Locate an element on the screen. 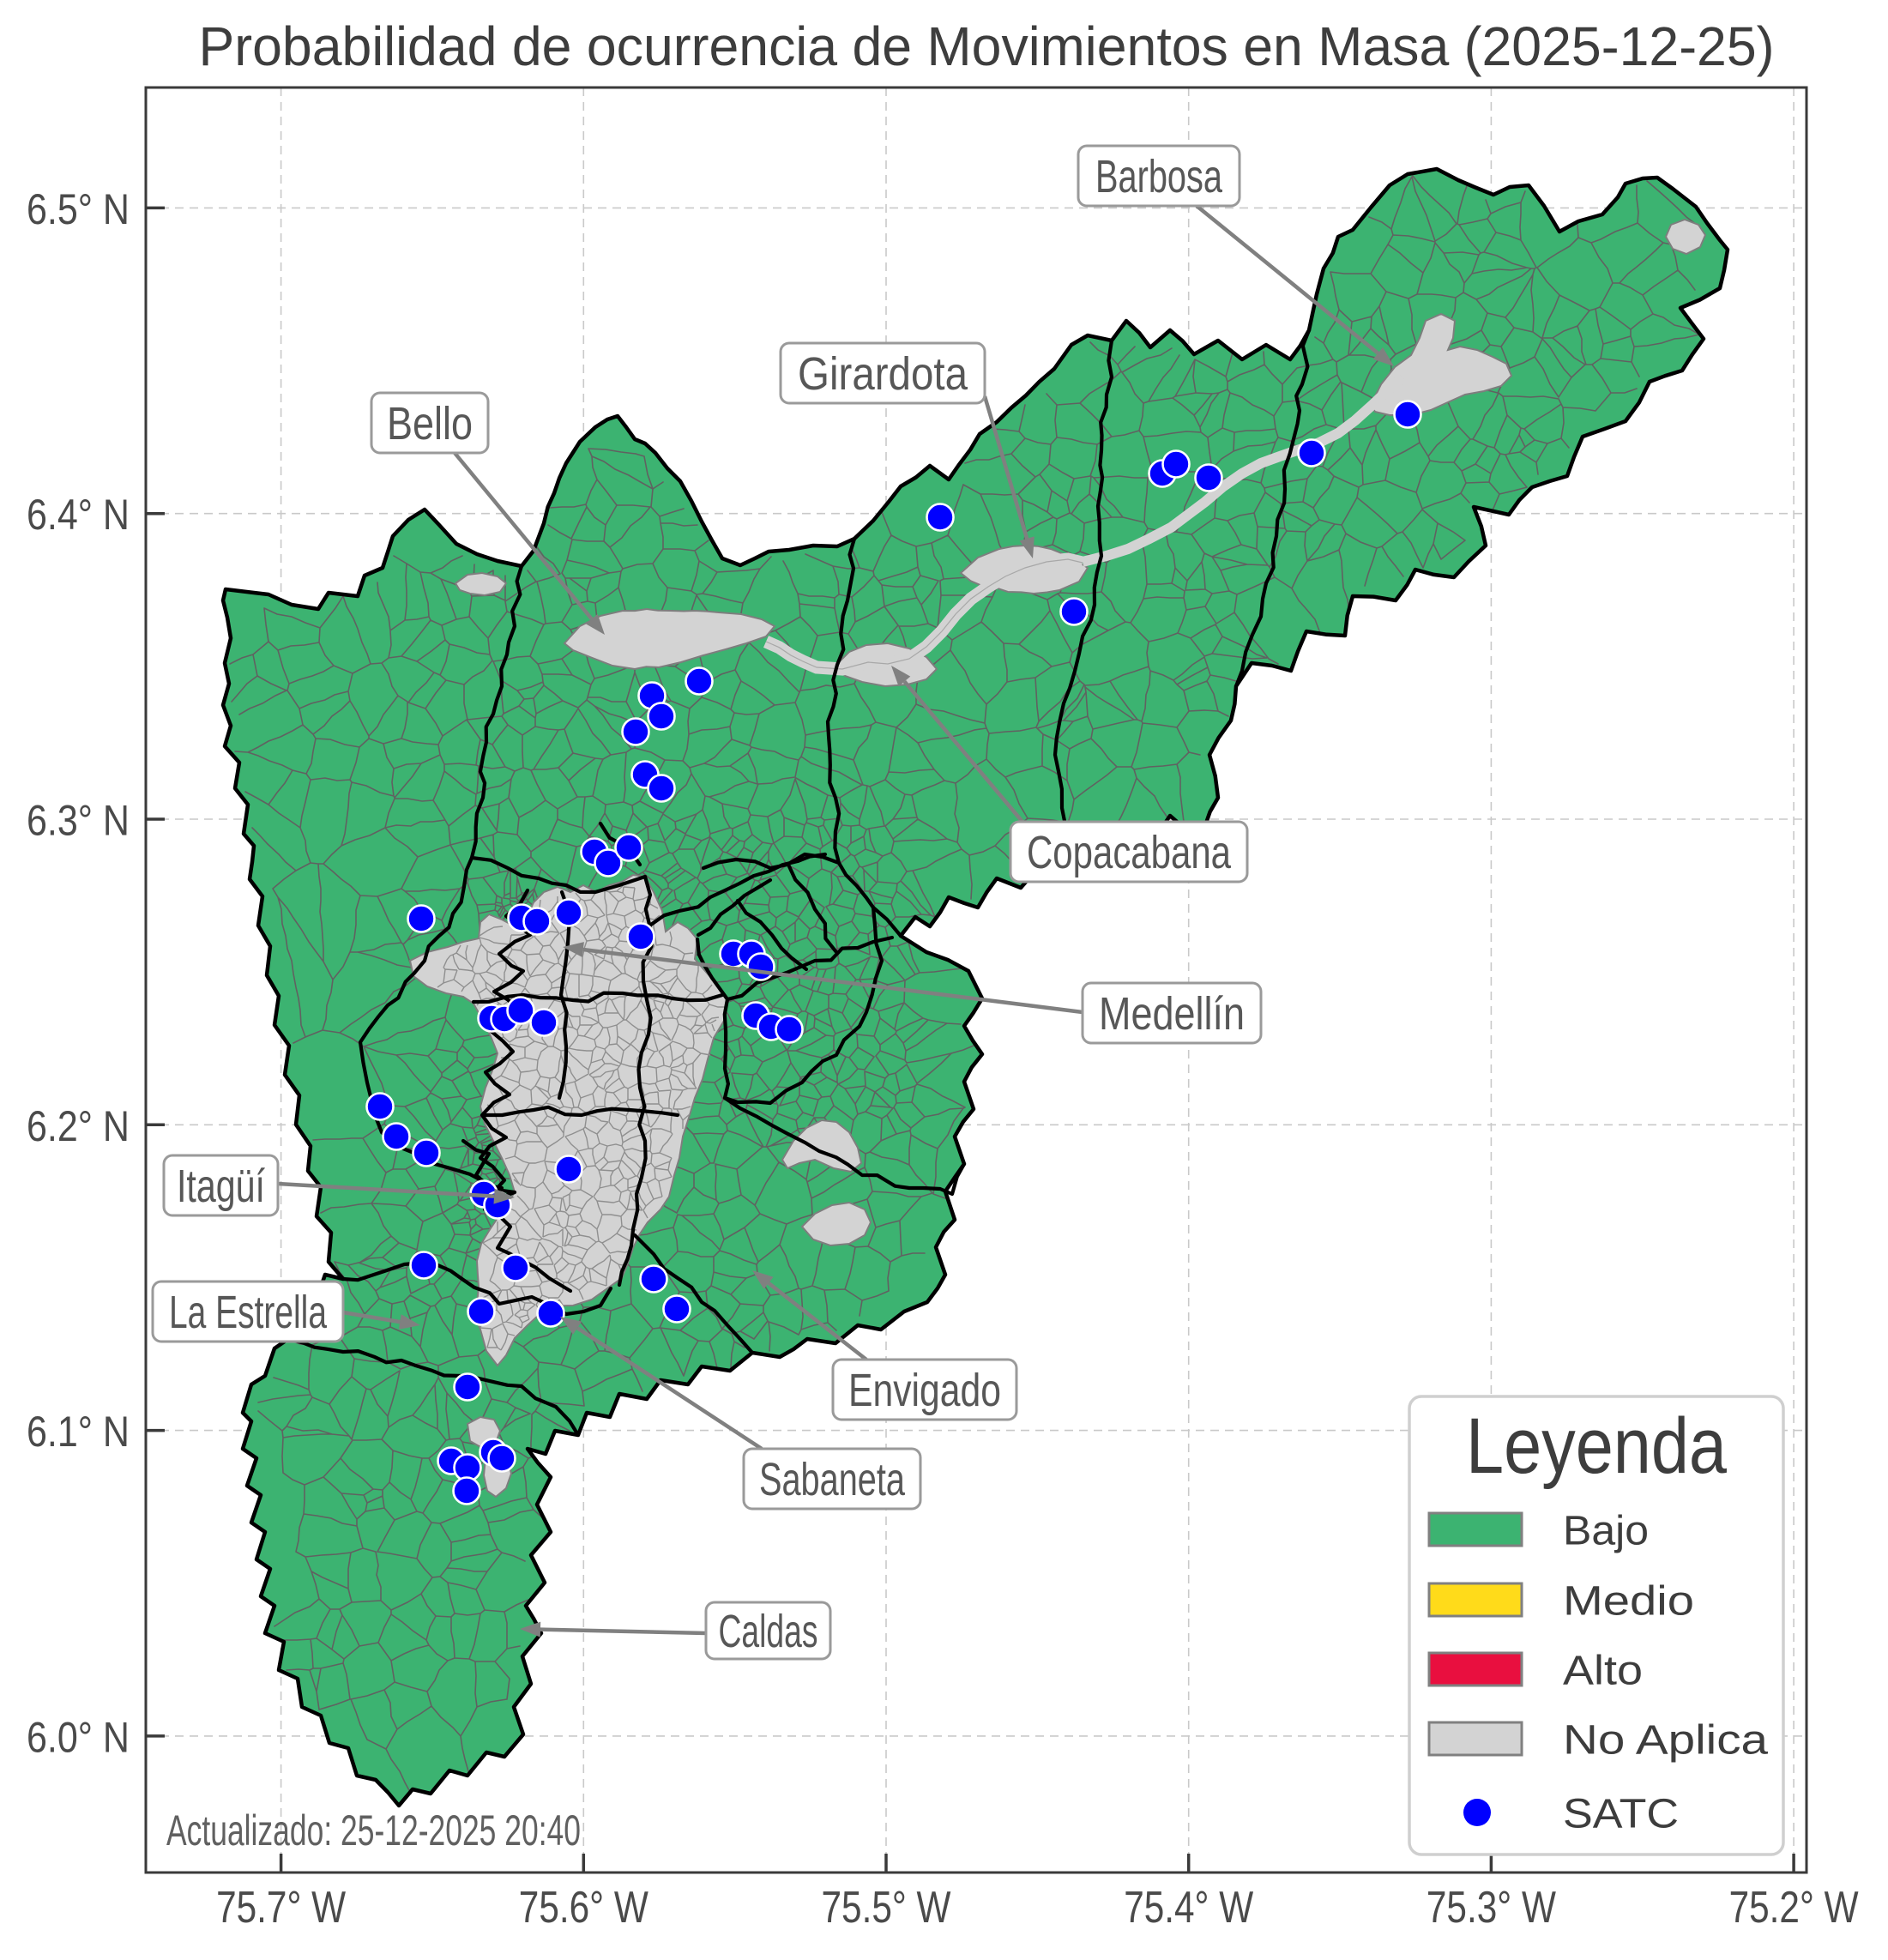 This screenshot has height=1960, width=1888. svg-text: Itagüí is located at coordinates (221, 1187).